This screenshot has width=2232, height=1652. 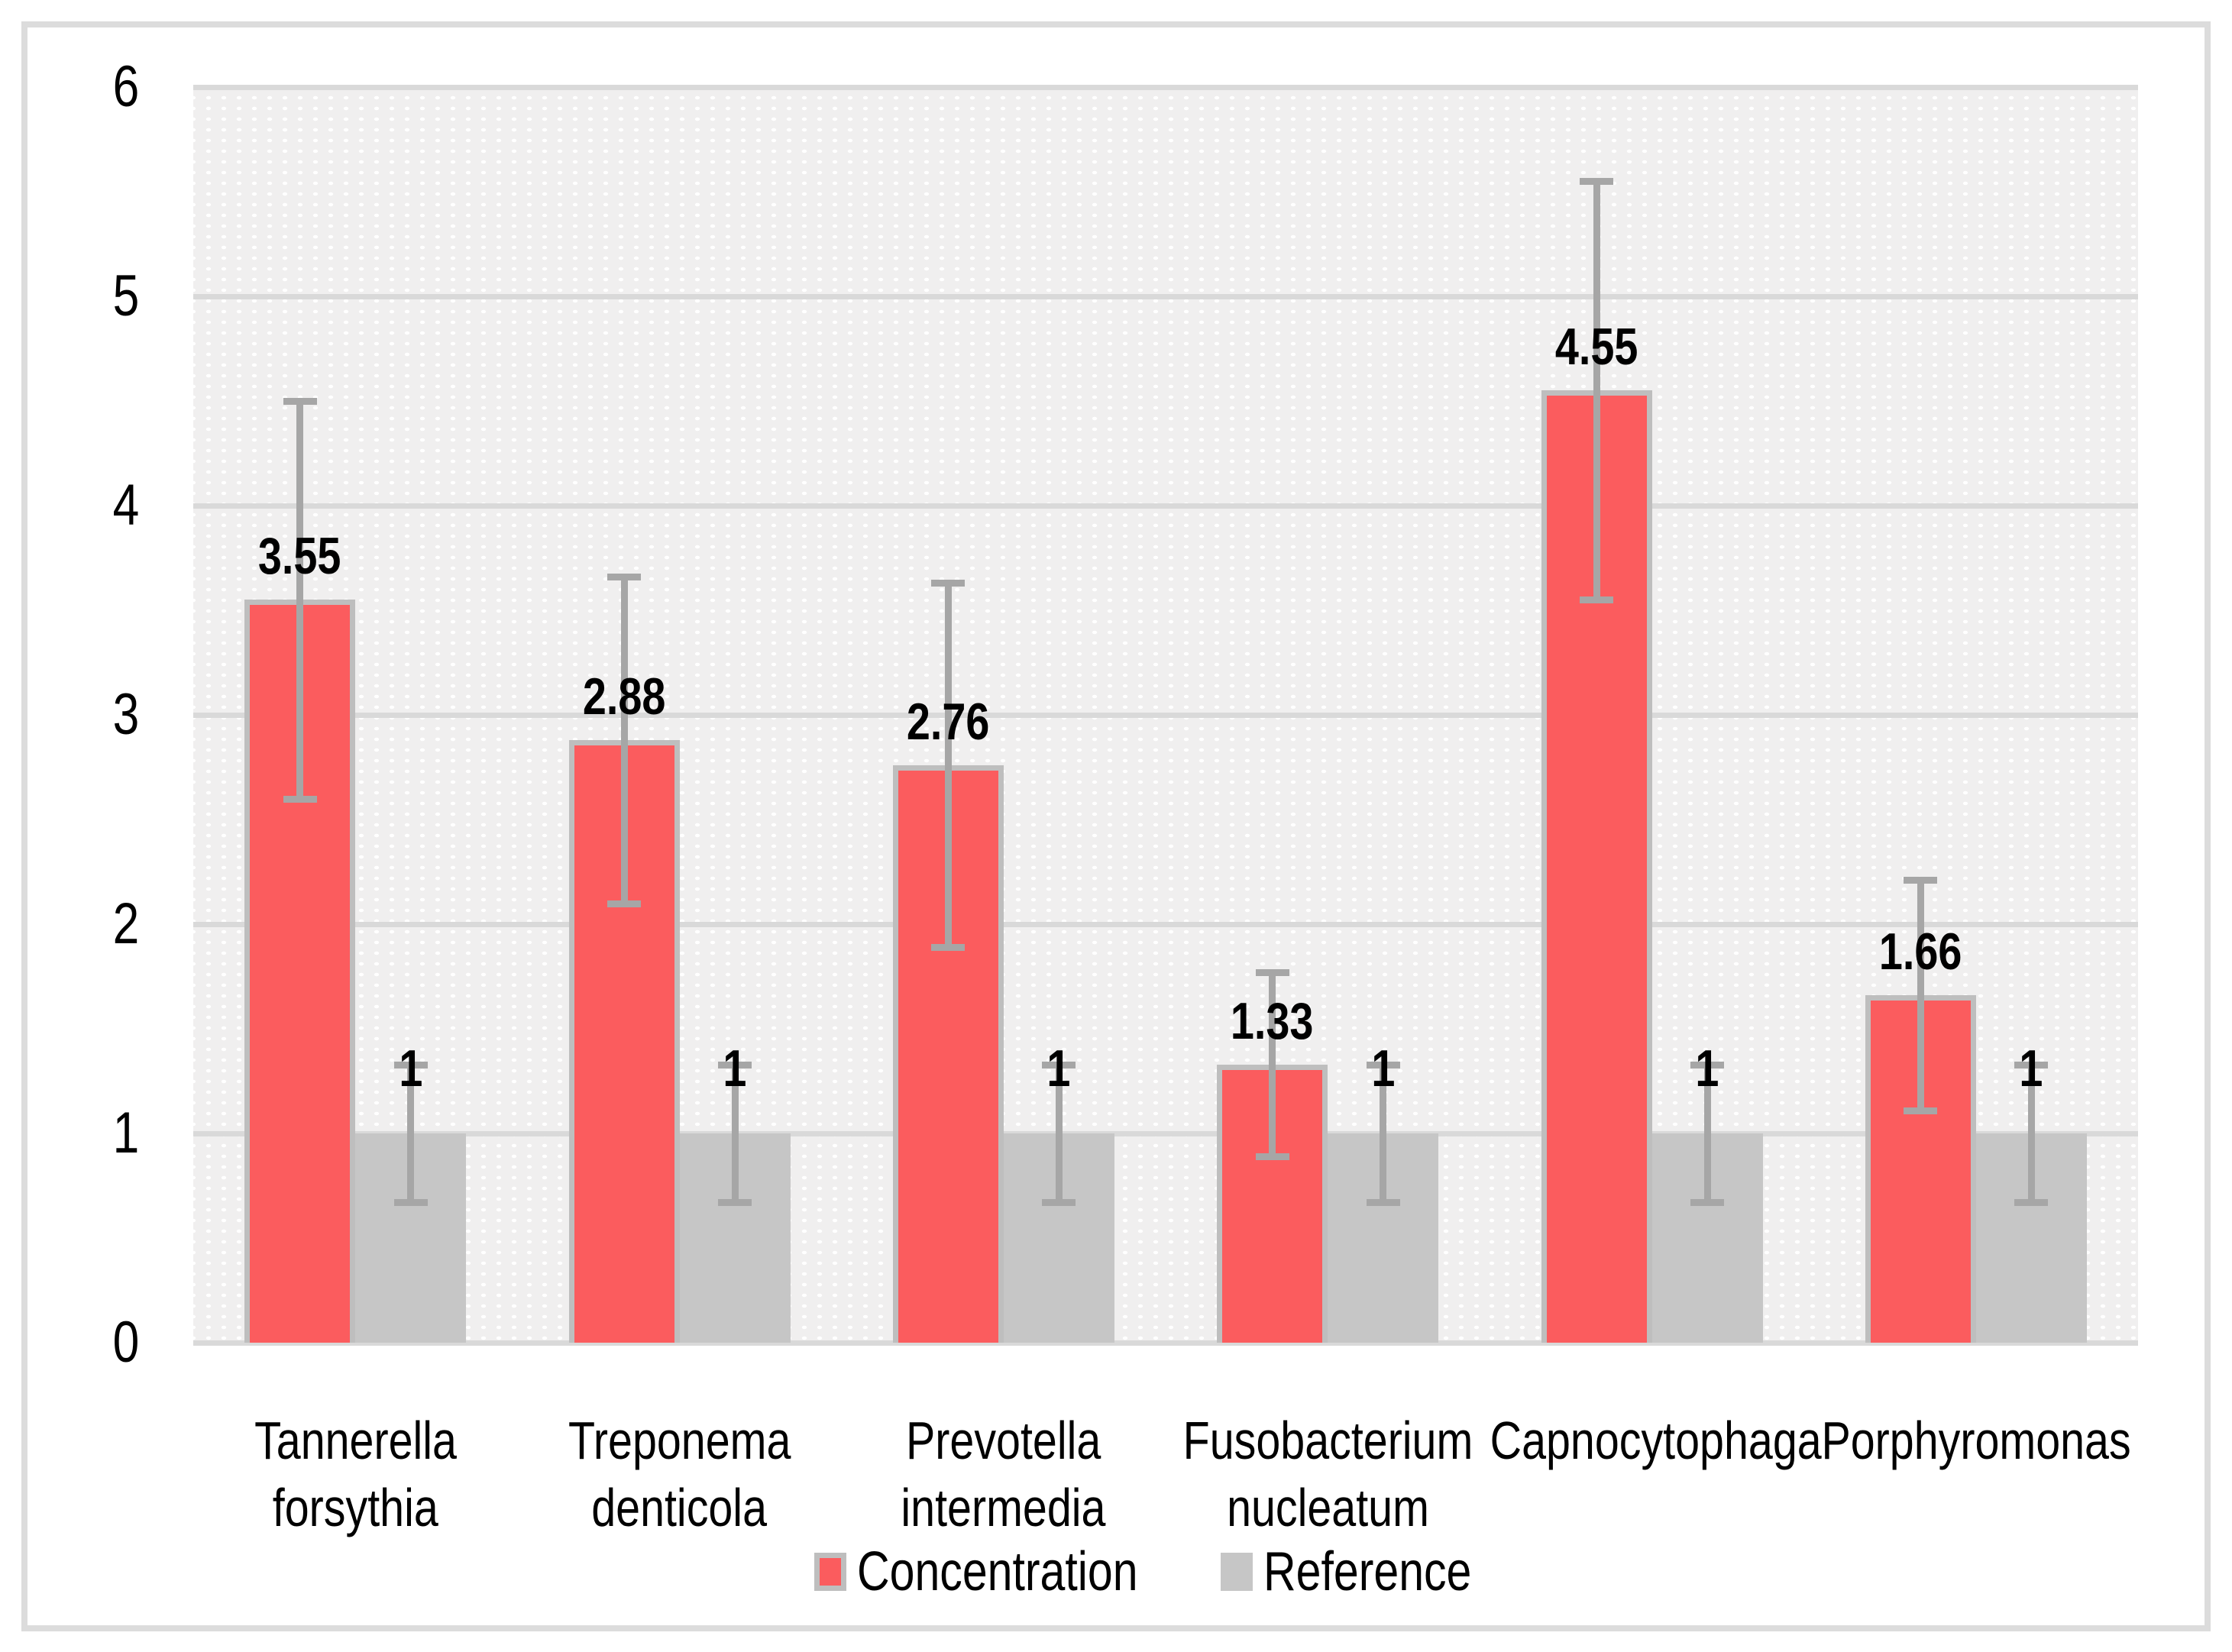 I want to click on category-label-text: Porphyromonas, so click(x=1976, y=1440).